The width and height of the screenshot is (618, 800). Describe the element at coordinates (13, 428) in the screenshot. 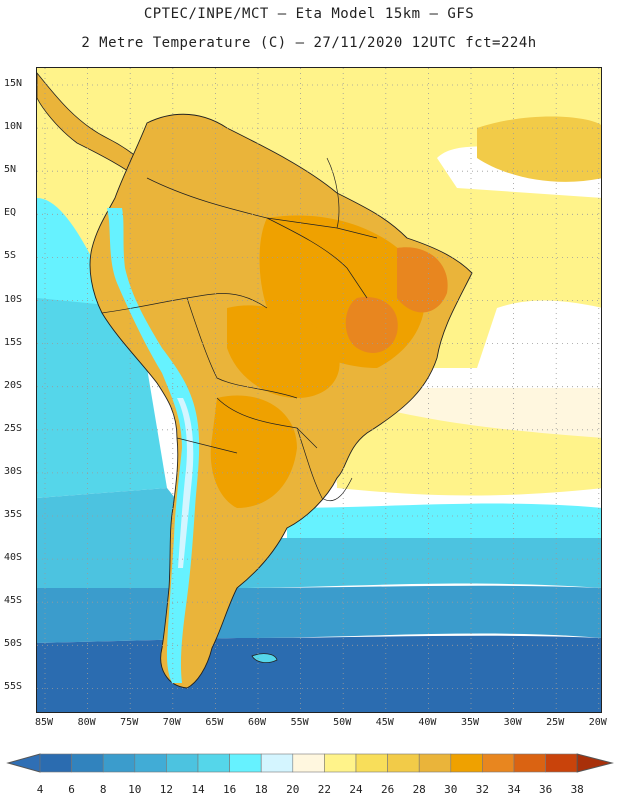

I see `lat-label: 25S` at that location.